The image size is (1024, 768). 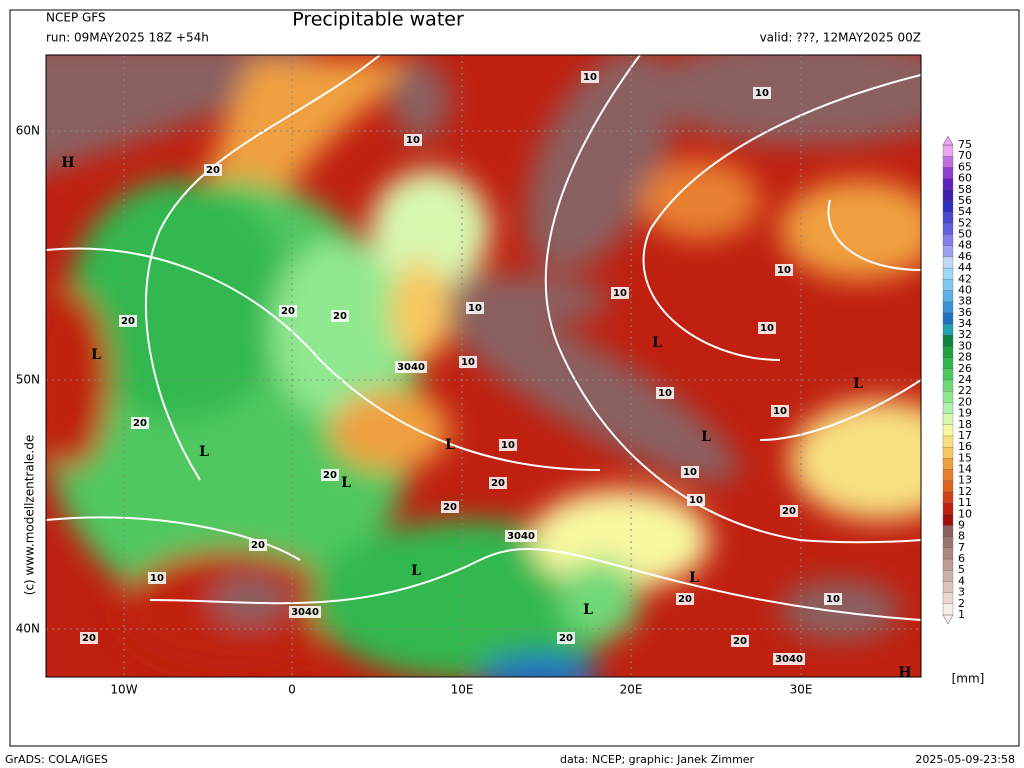 I want to click on colorbar-label: 19, so click(x=965, y=413).